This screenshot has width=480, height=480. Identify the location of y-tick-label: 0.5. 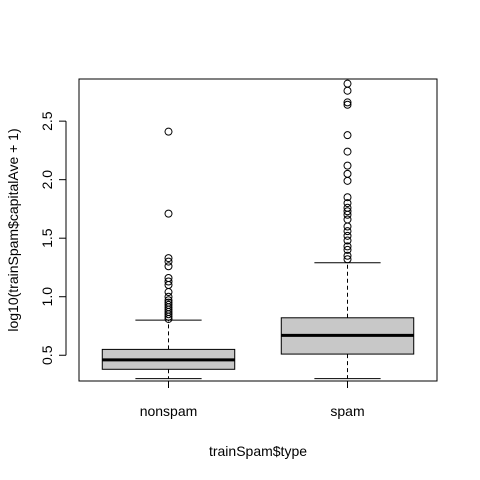
(47, 355).